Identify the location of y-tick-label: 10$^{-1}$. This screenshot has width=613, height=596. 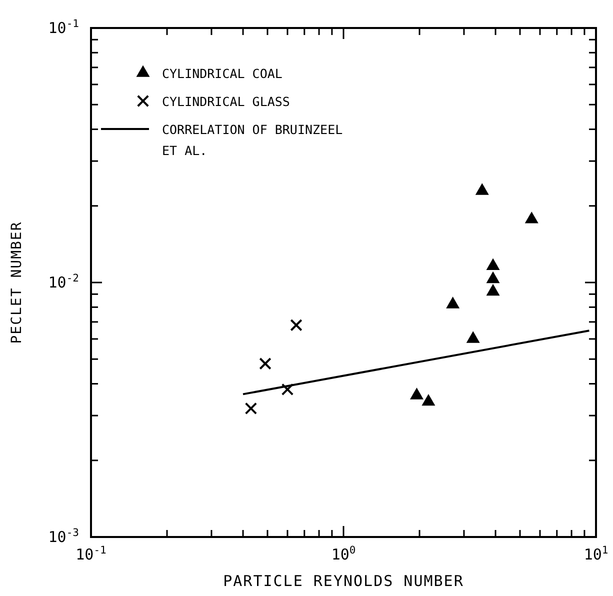
(63, 27).